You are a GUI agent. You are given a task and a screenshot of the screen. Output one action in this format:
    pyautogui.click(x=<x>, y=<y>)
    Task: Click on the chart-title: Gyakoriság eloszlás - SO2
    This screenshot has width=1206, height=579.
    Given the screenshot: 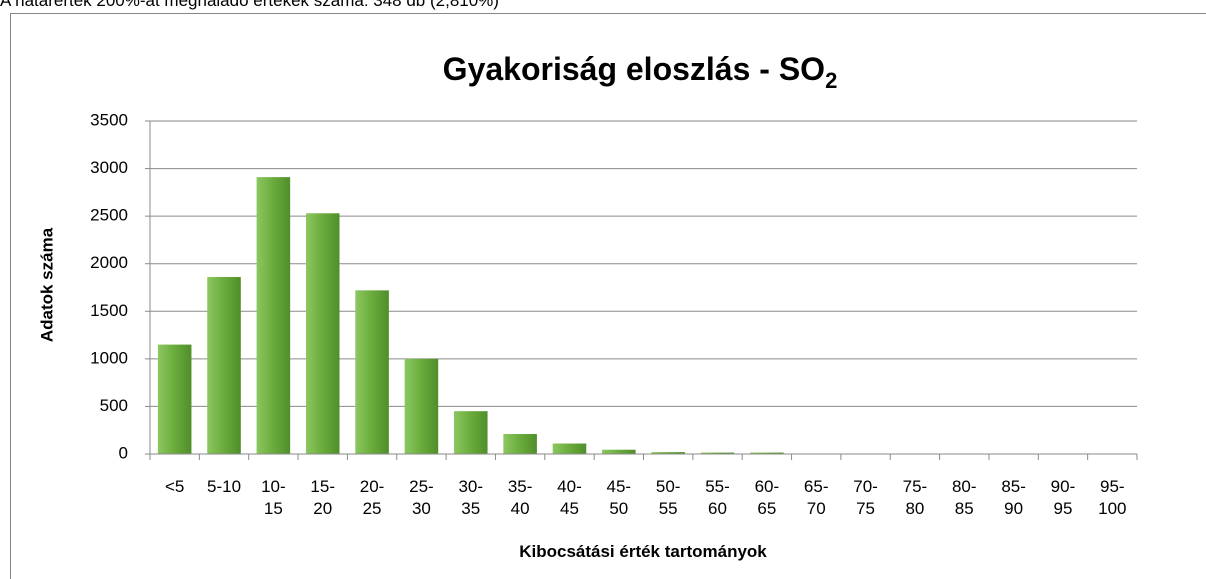 What is the action you would take?
    pyautogui.click(x=640, y=72)
    